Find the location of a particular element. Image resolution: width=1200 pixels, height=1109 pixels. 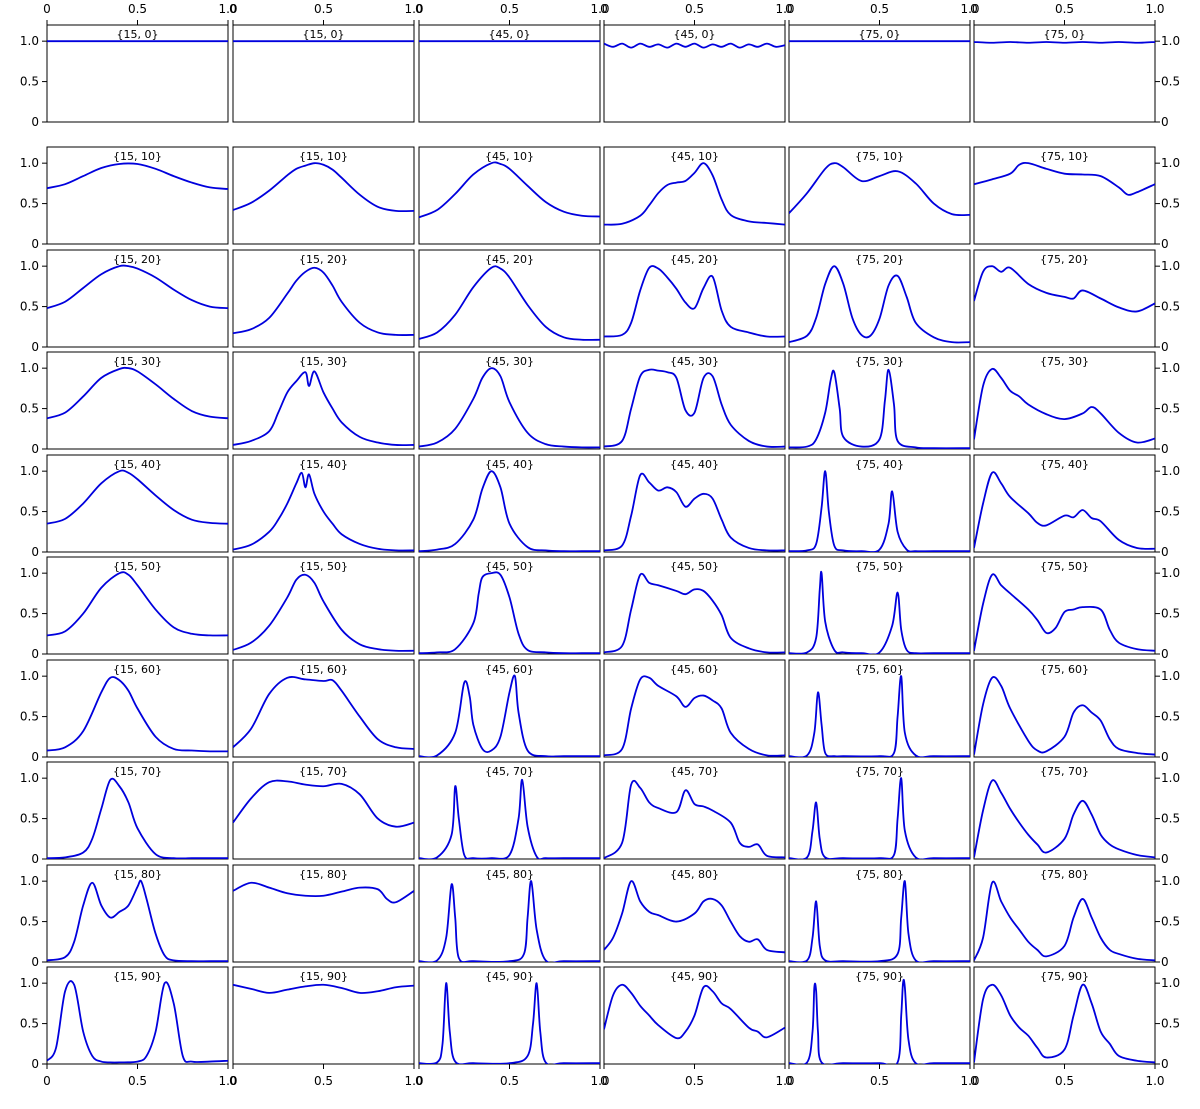

panel-title: {45, 50} is located at coordinates (509, 566).